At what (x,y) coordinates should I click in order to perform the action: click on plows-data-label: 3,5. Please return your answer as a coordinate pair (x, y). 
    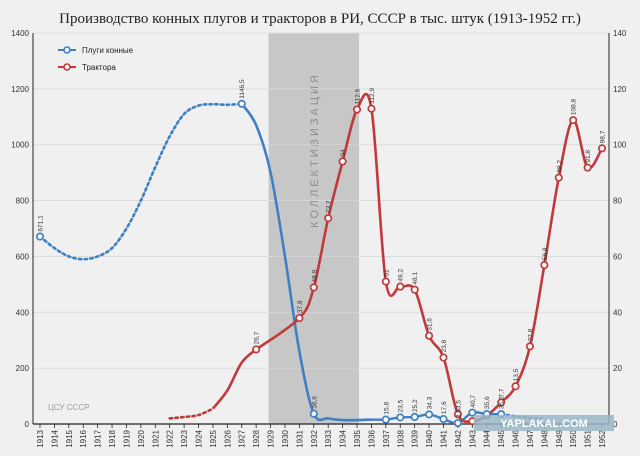
    Looking at the image, I should click on (458, 413).